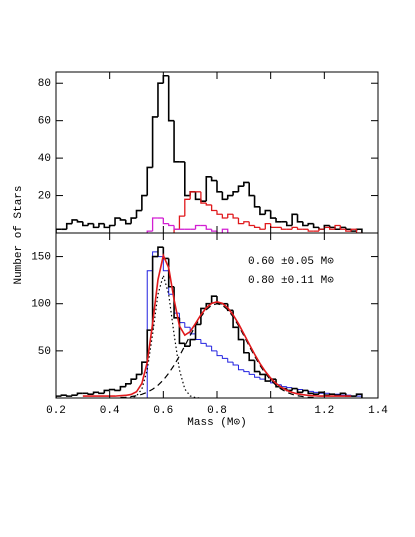  I want to click on y-tick-label: 50, so click(44, 352).